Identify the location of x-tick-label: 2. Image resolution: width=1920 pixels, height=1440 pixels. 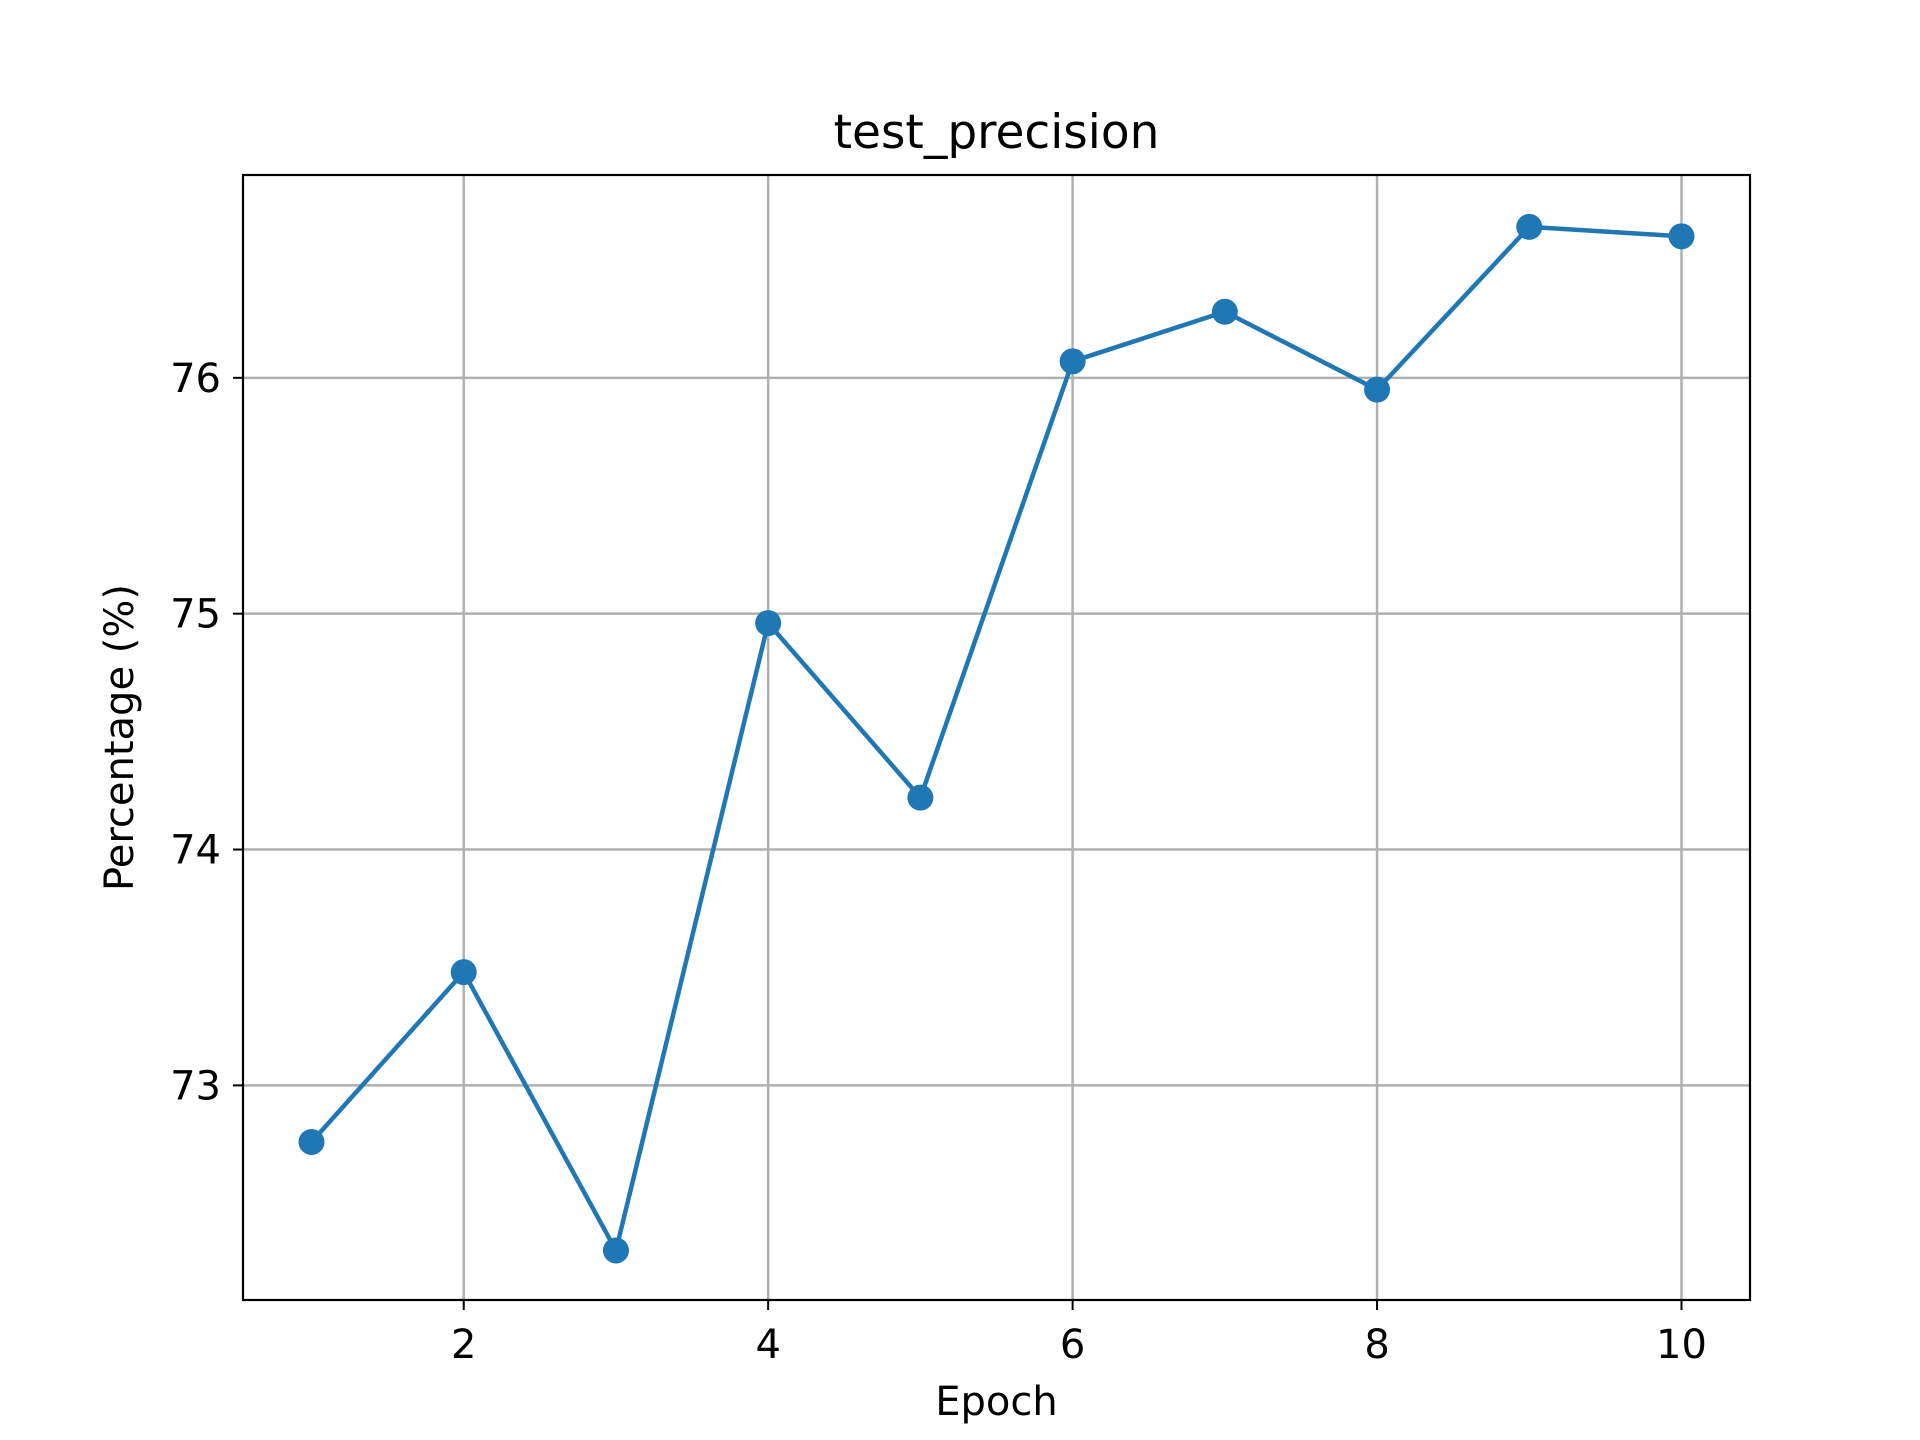
(463, 1345).